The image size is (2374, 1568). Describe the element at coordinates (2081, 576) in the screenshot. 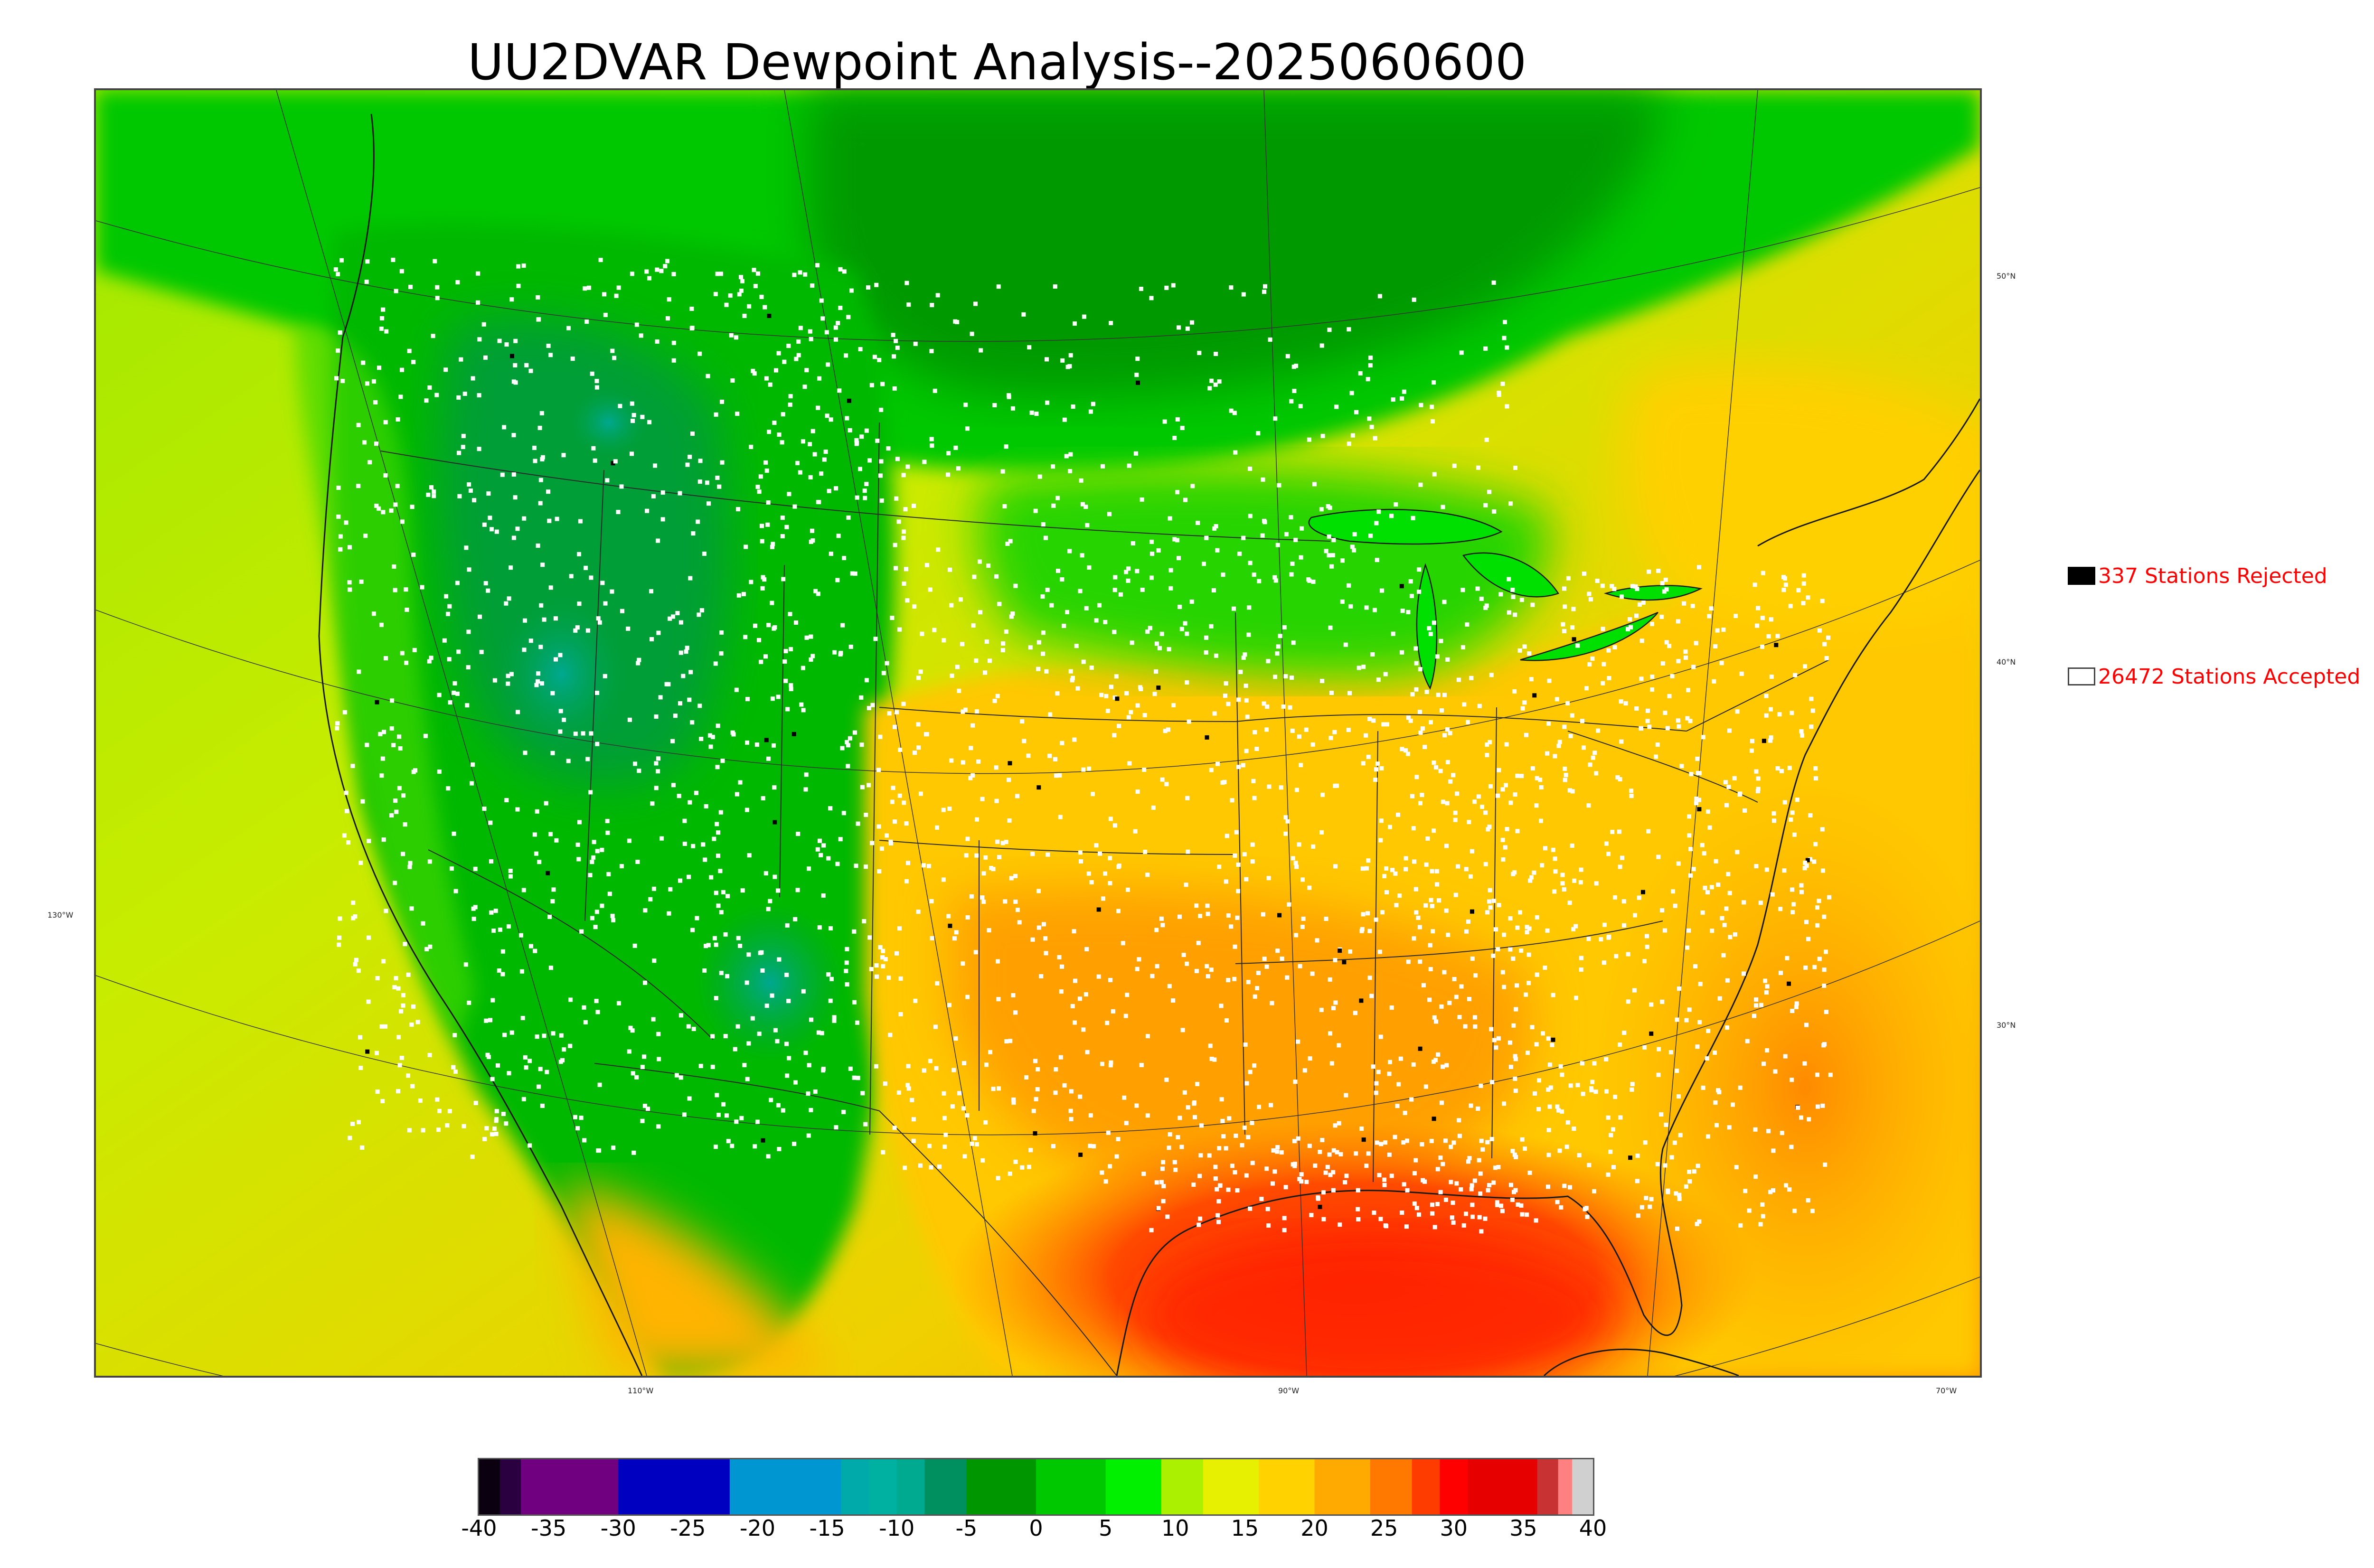

I see `rejected-station-swatch` at that location.